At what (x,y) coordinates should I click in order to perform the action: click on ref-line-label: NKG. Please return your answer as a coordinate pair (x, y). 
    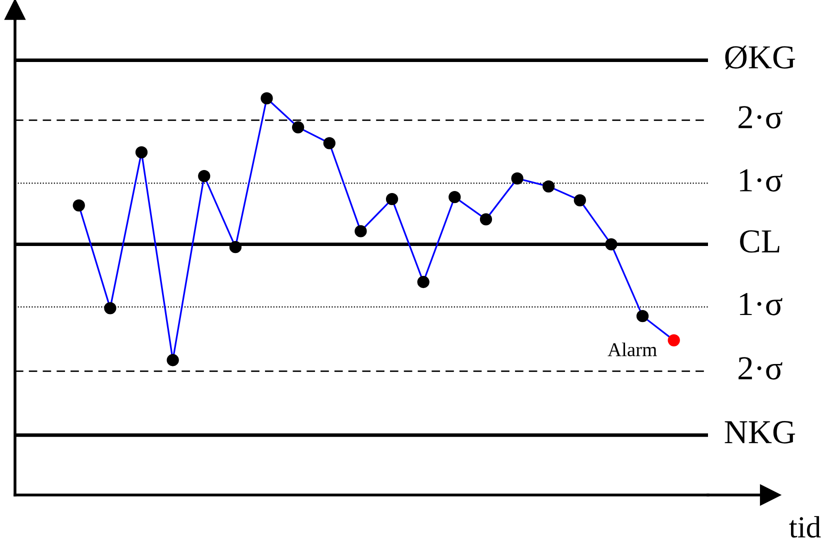
    Looking at the image, I should click on (760, 432).